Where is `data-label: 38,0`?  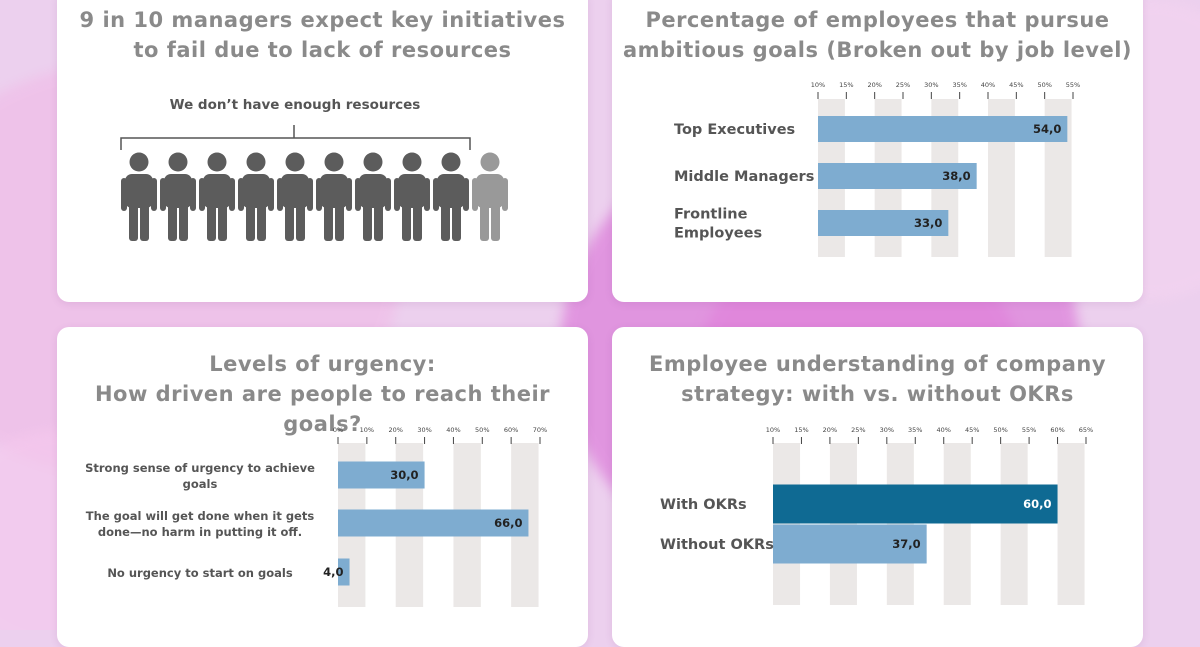
data-label: 38,0 is located at coordinates (956, 176).